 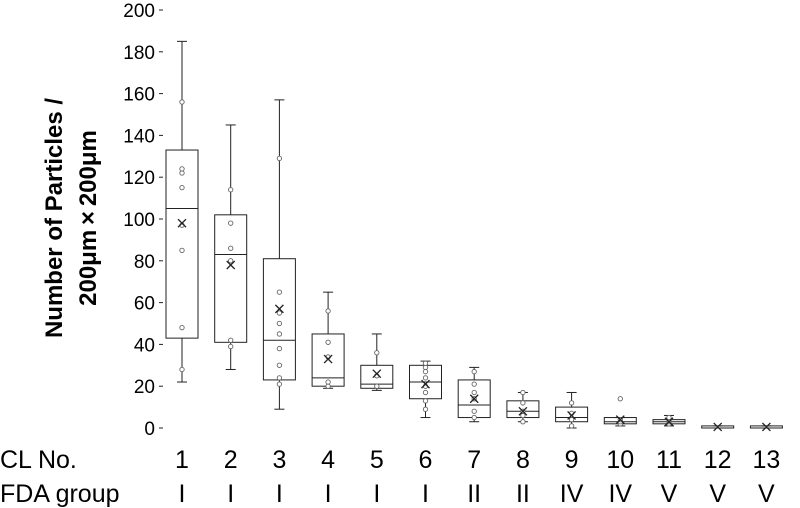 I want to click on cl-number-label: 4, so click(x=328, y=460).